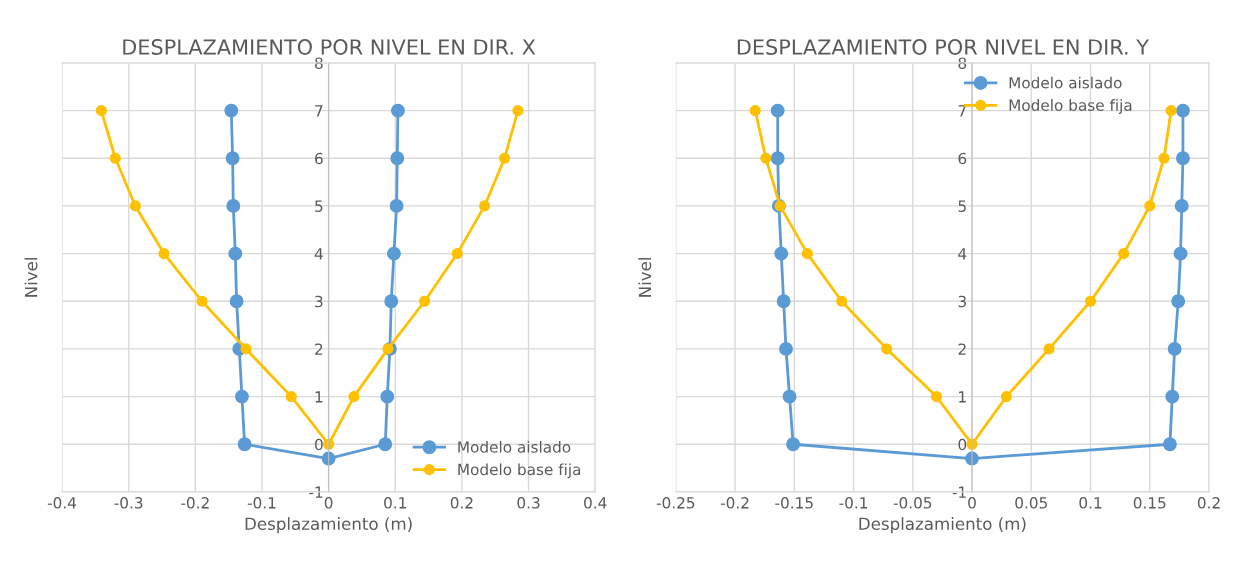  Describe the element at coordinates (943, 47) in the screenshot. I see `chart-title: DESPLAZAMIENTO POR NIVEL EN DIR. Y` at that location.